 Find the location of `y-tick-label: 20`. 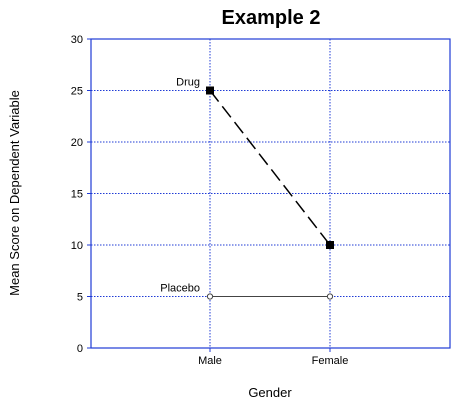

y-tick-label: 20 is located at coordinates (77, 143).